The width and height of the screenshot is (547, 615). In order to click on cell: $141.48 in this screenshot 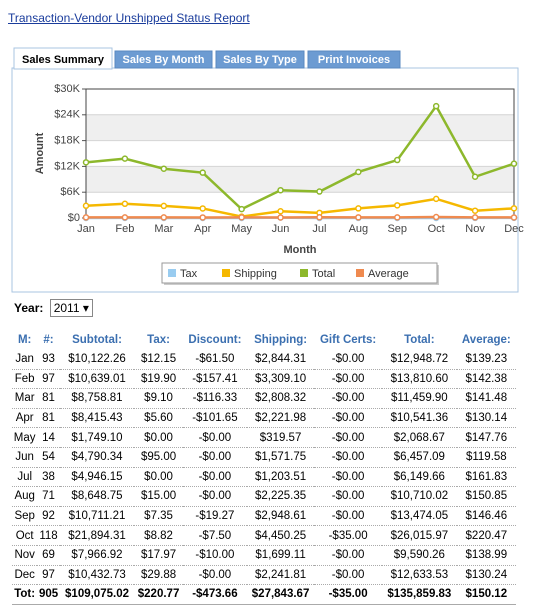, I will do `click(486, 398)`.